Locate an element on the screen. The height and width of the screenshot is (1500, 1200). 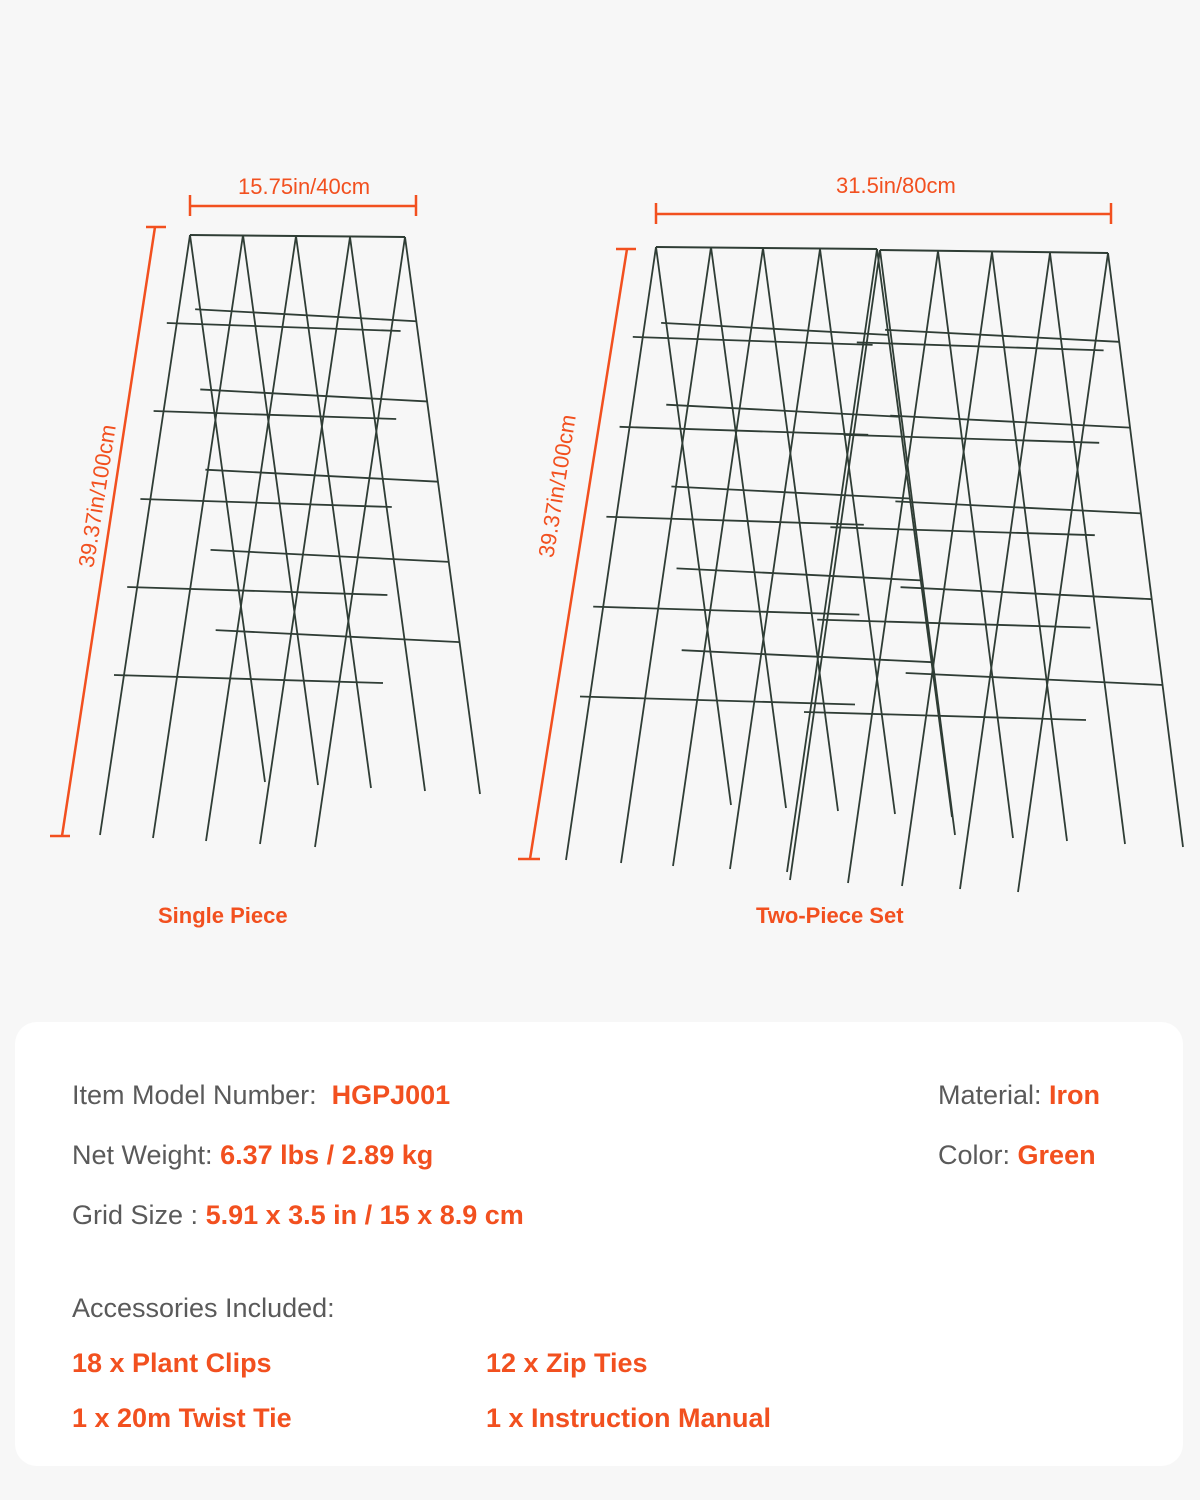
accessory-item: 18 x Plant Clips is located at coordinates (172, 1363).